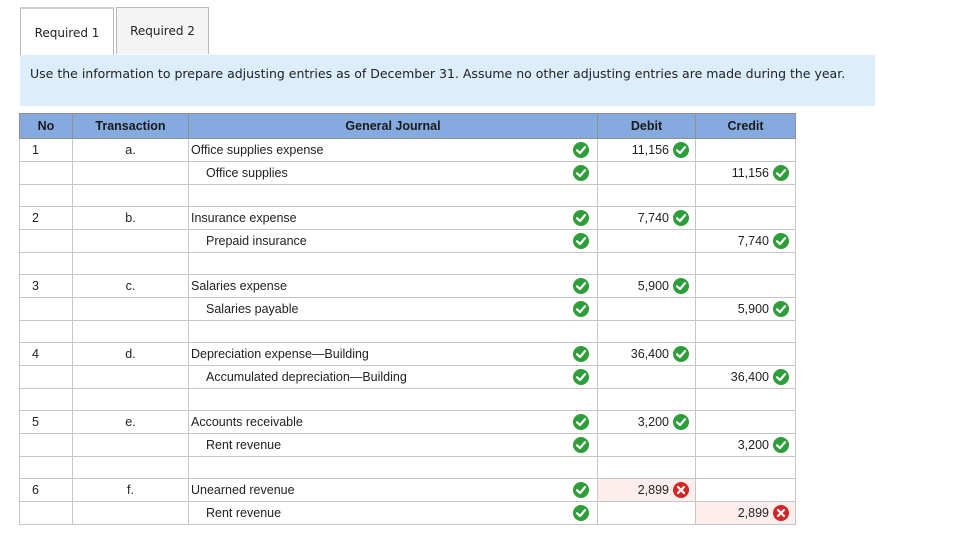 The height and width of the screenshot is (536, 961). Describe the element at coordinates (376, 286) in the screenshot. I see `debit-account-cell: Salaries expense` at that location.